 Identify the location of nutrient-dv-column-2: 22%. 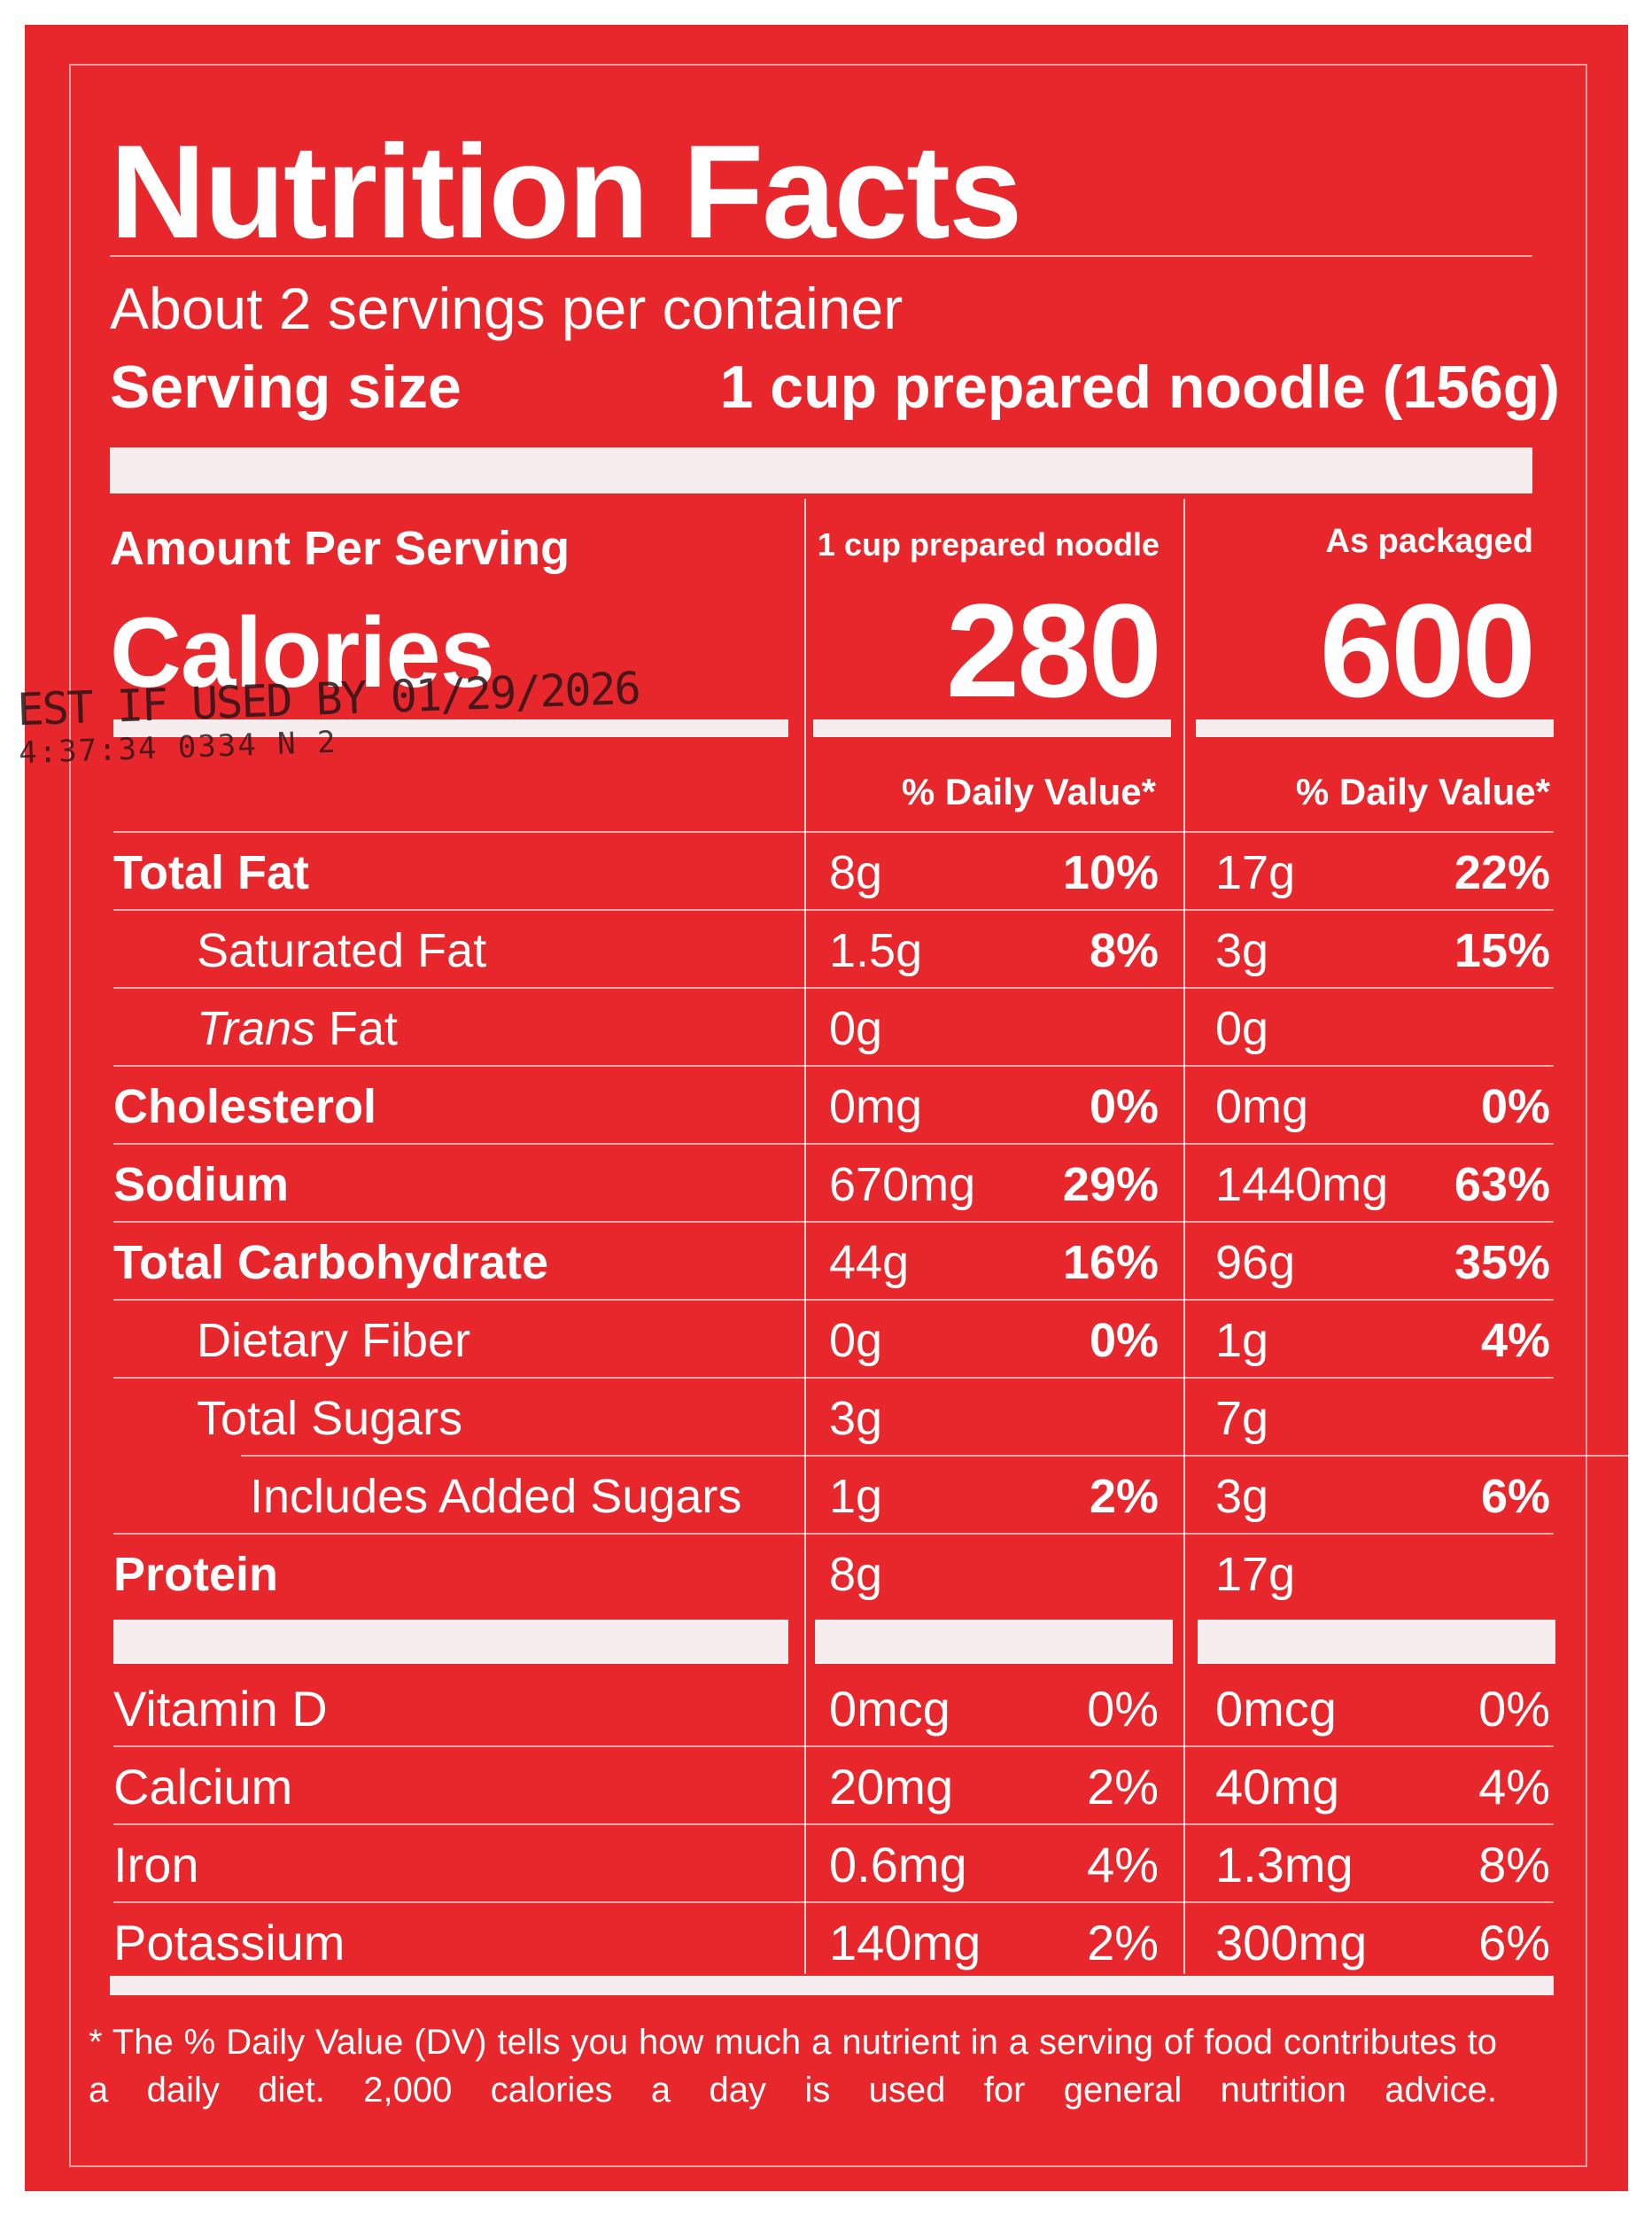
(1502, 872).